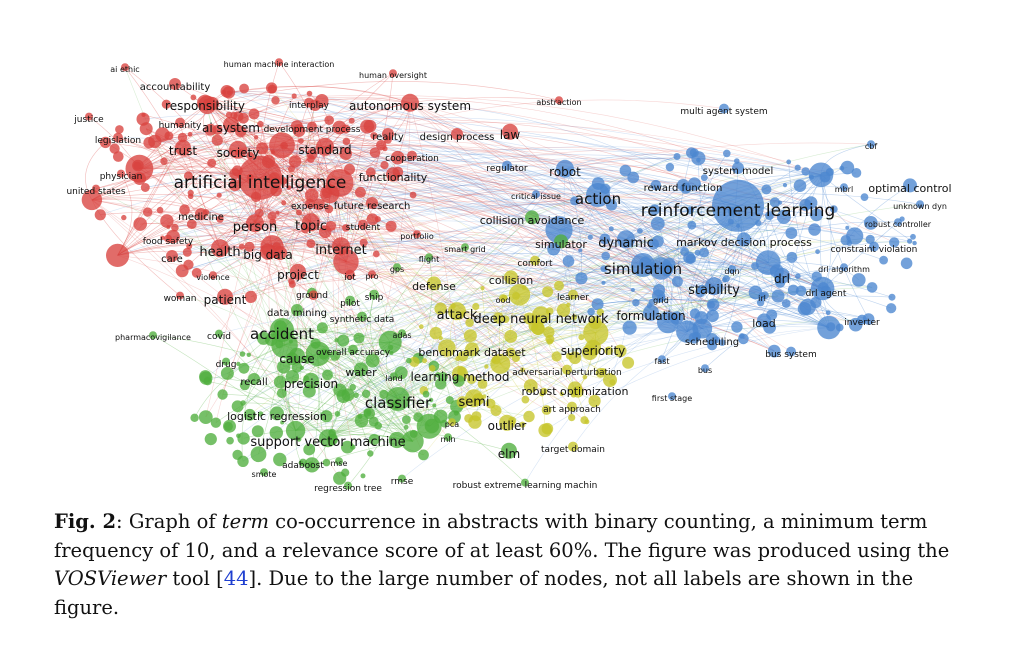  Describe the element at coordinates (175, 87) in the screenshot. I see `label-accountability: accountability` at that location.